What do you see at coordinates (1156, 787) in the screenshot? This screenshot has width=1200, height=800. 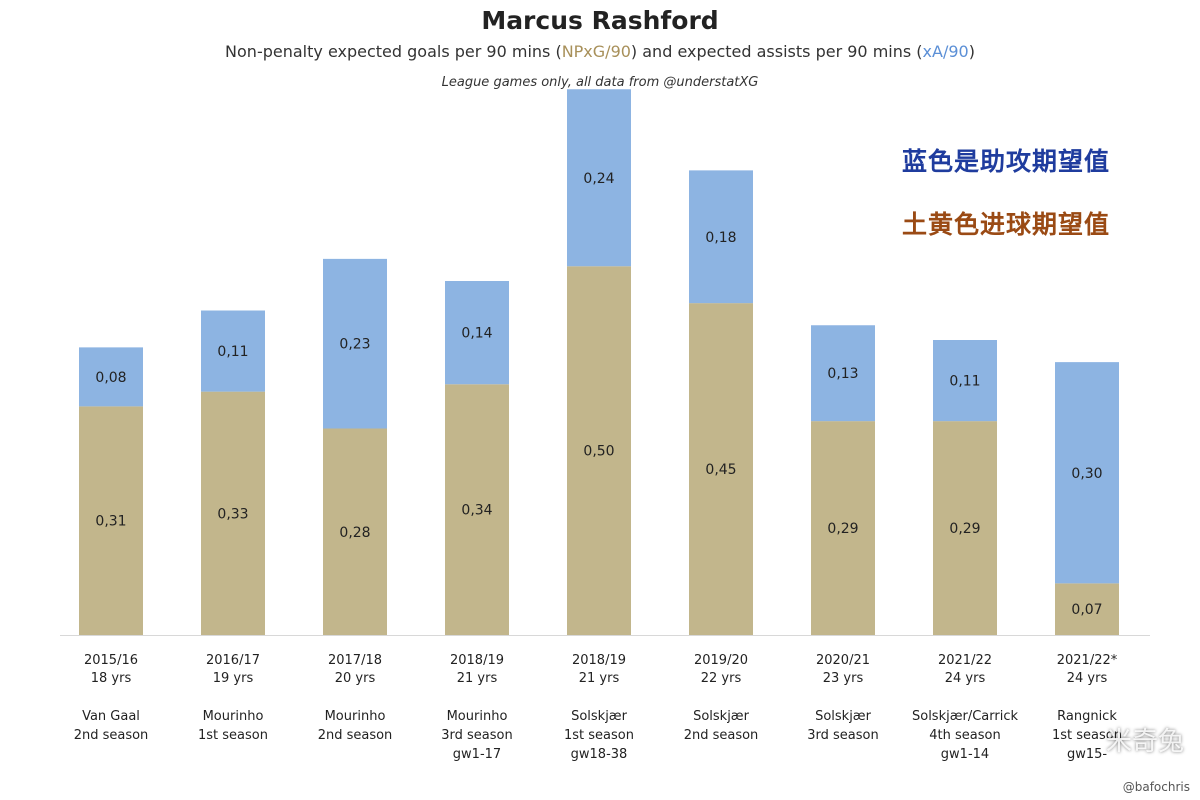 I see `author-credit: @bafochris` at bounding box center [1156, 787].